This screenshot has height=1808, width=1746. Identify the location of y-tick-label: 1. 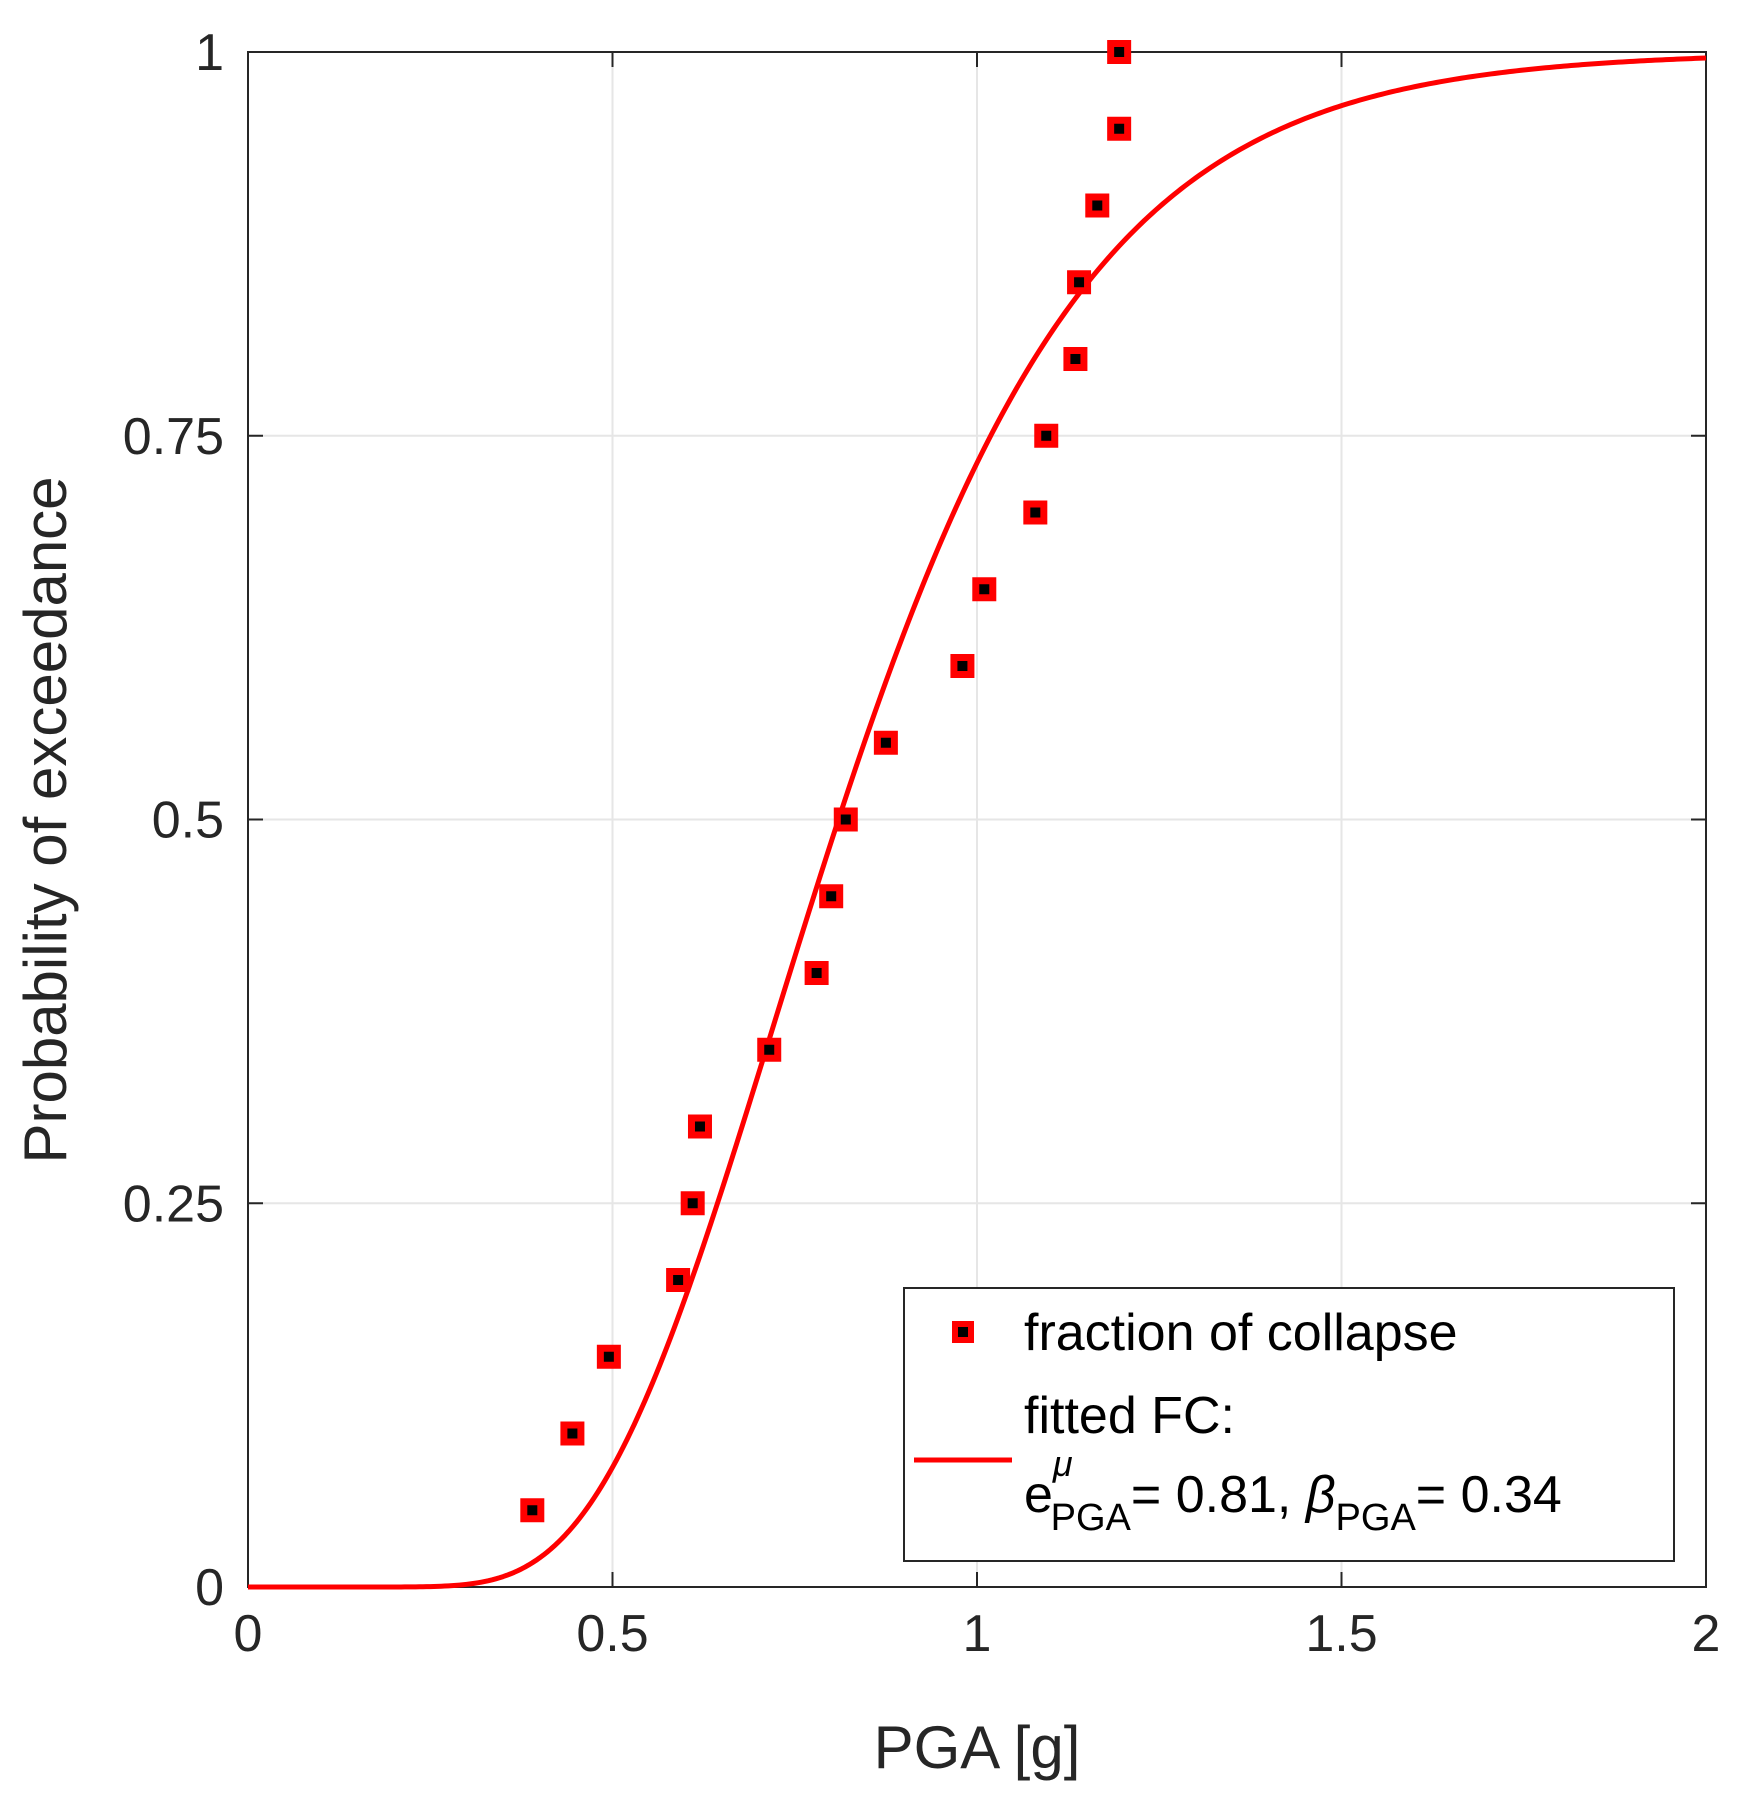
(209, 53).